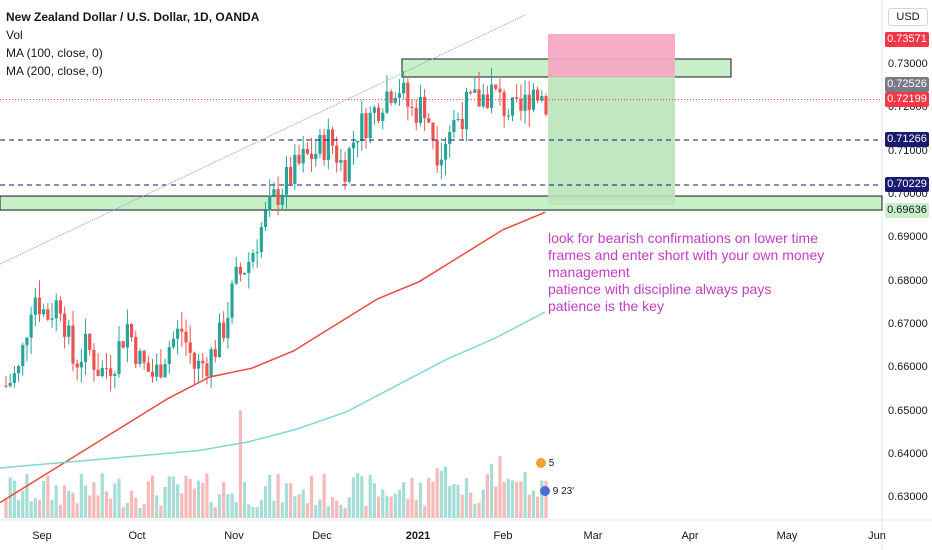 The width and height of the screenshot is (932, 550). Describe the element at coordinates (908, 17) in the screenshot. I see `currency-selector: USD` at that location.